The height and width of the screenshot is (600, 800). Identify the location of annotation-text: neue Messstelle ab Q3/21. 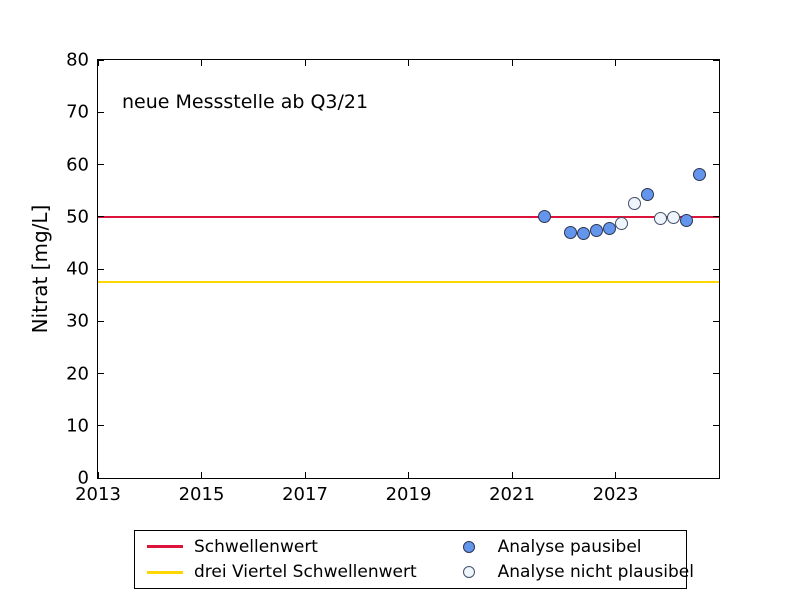
(245, 102).